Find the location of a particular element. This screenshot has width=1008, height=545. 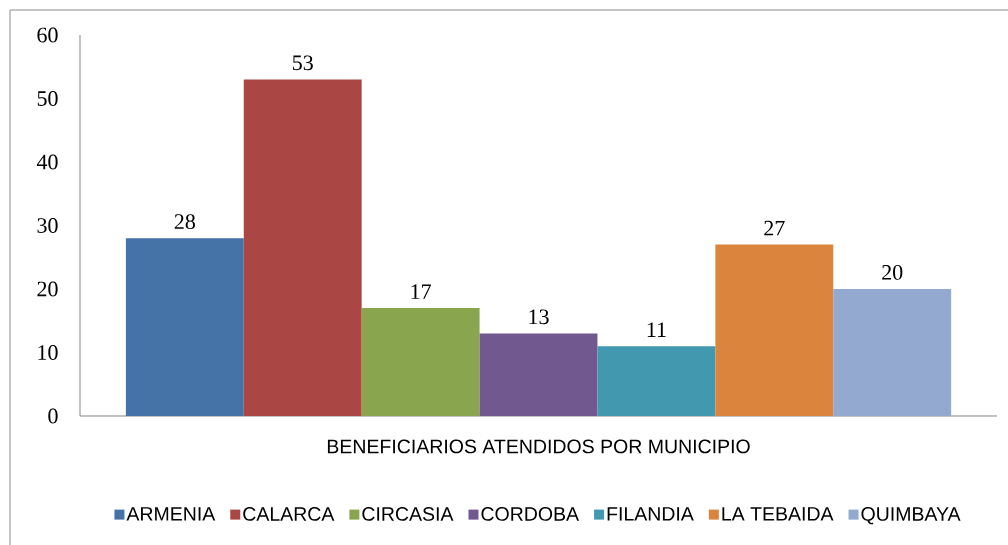

legend-label: CORDOBA is located at coordinates (530, 514).